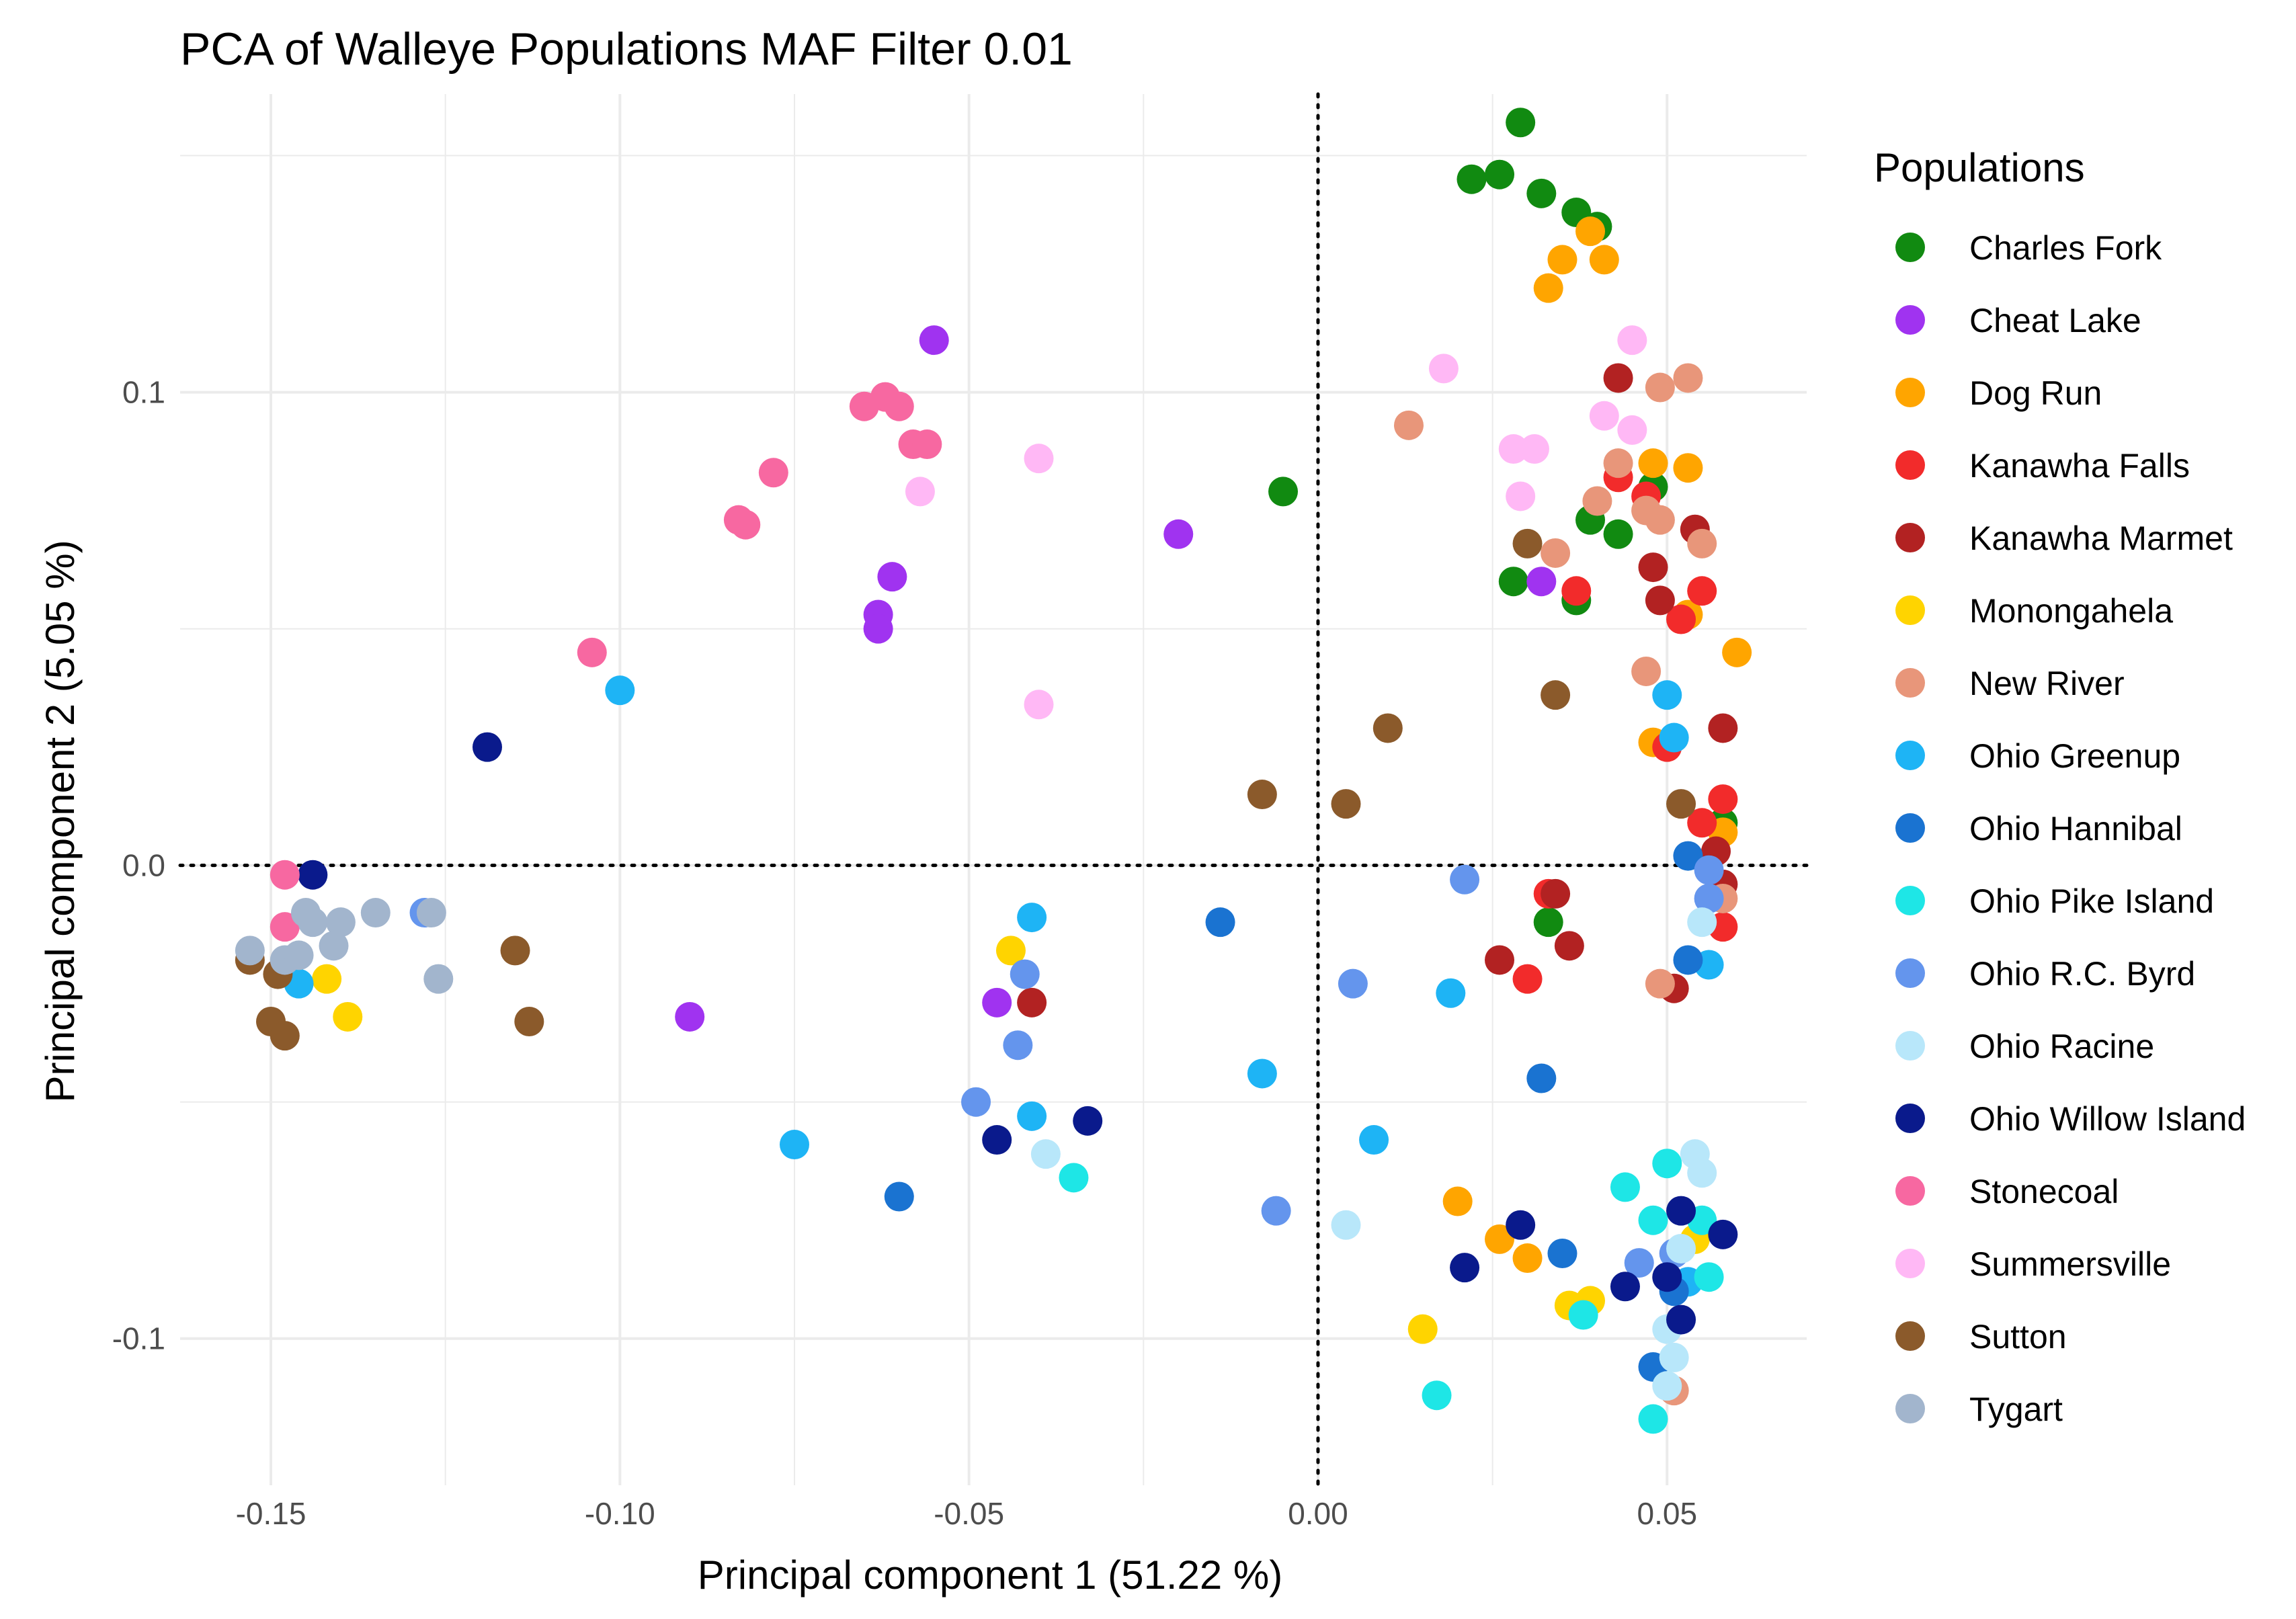 The width and height of the screenshot is (2296, 1619). What do you see at coordinates (1318, 1513) in the screenshot?
I see `x-tick-label: 0.00` at bounding box center [1318, 1513].